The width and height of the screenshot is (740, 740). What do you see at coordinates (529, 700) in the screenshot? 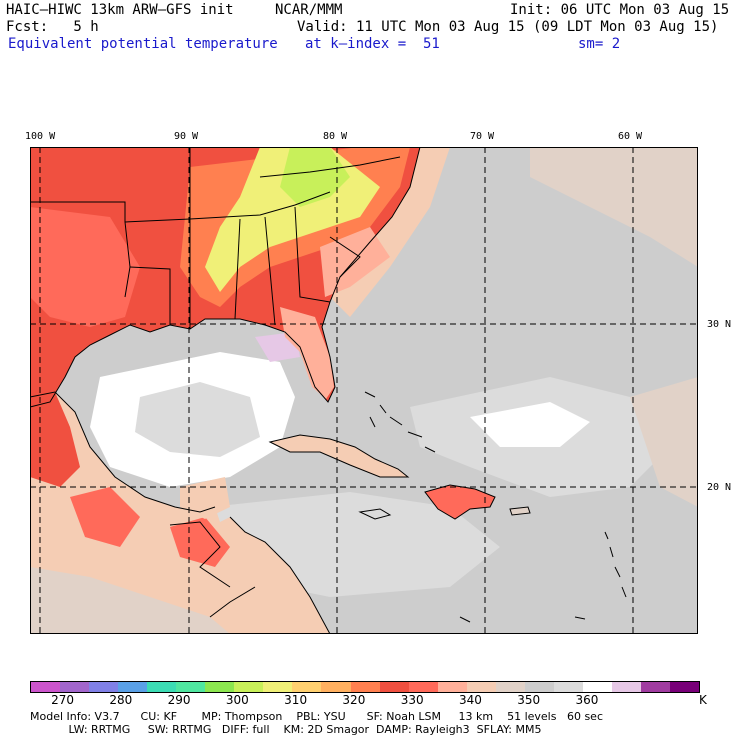
I see `colorbar-tick-label: 350` at bounding box center [529, 700].